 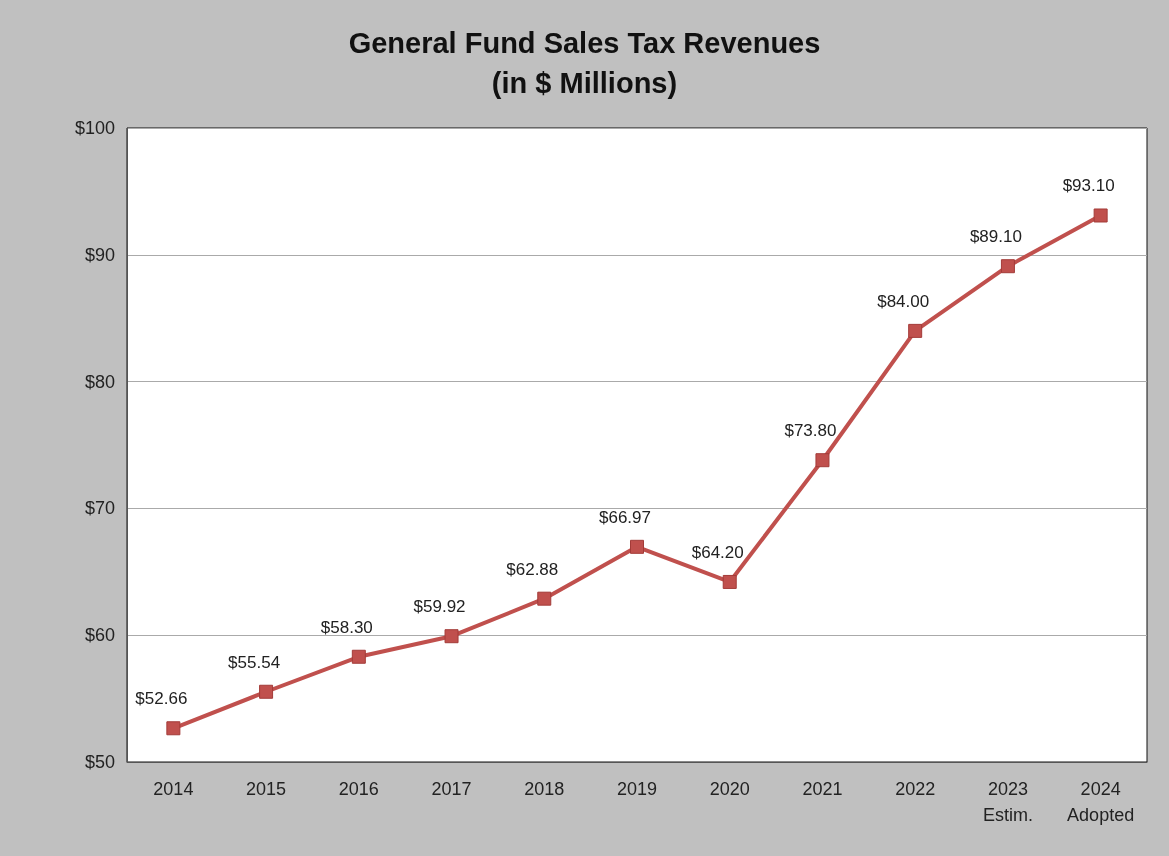 What do you see at coordinates (173, 789) in the screenshot?
I see `x-tick-label: 2014` at bounding box center [173, 789].